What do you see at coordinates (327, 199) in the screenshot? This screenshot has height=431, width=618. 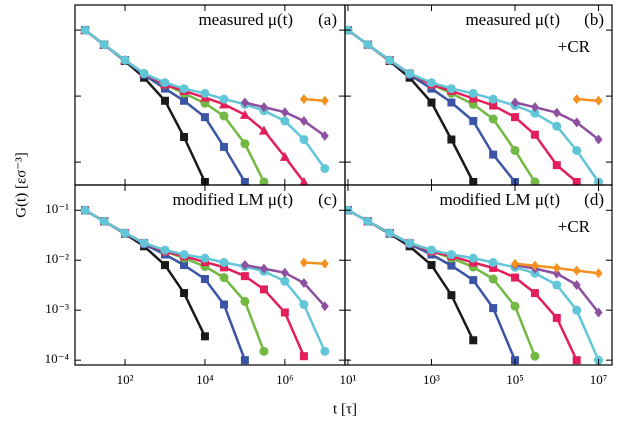 I see `panel-label: (c)` at bounding box center [327, 199].